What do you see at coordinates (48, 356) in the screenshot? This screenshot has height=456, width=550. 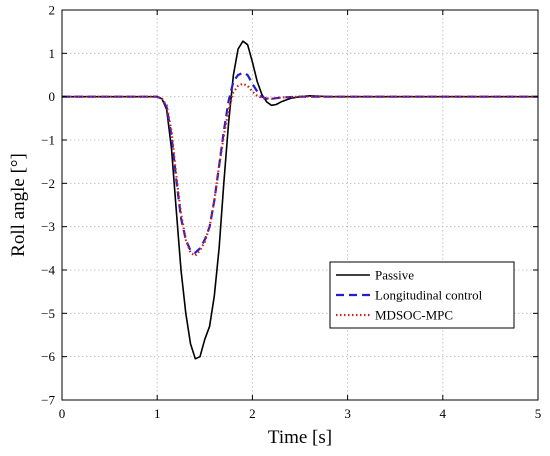 I see `y-tick-label: −6` at bounding box center [48, 356].